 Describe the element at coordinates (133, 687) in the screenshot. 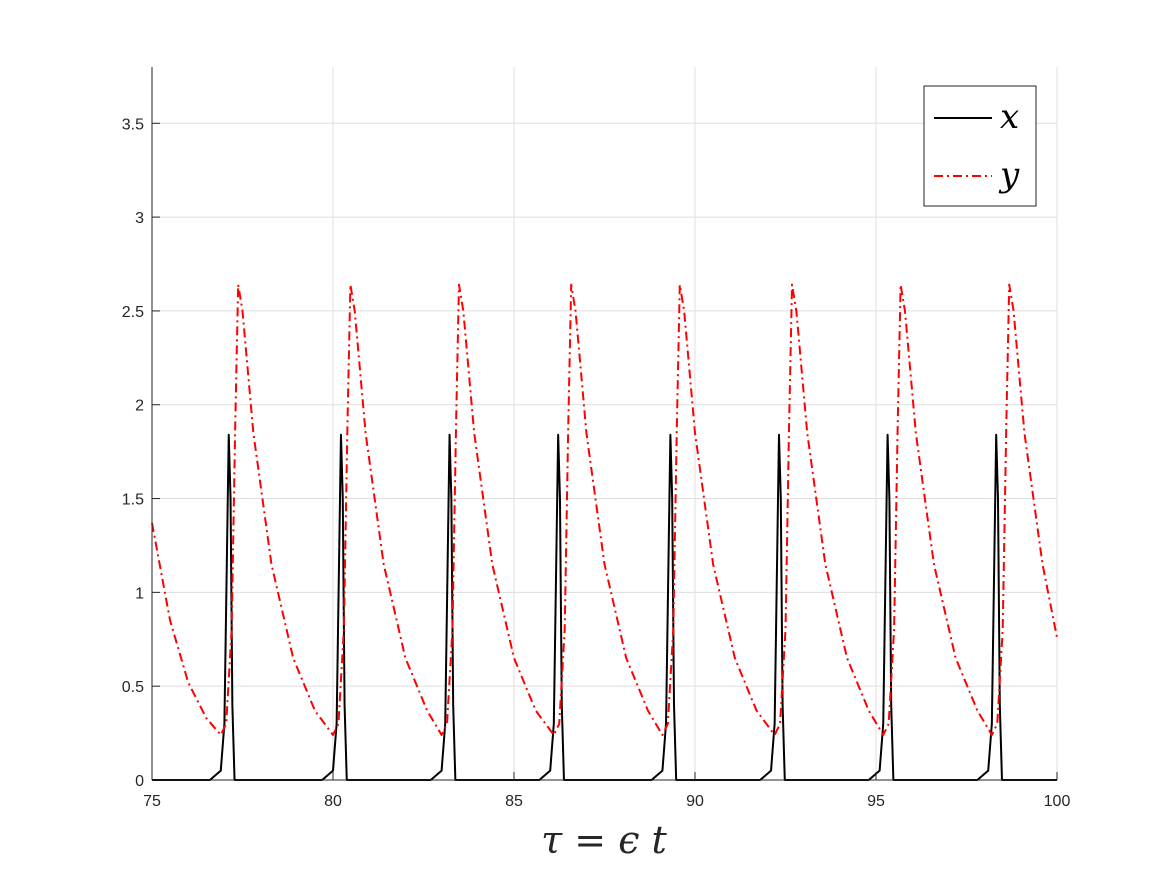

I see `y-tick-label-1: 0.5` at that location.